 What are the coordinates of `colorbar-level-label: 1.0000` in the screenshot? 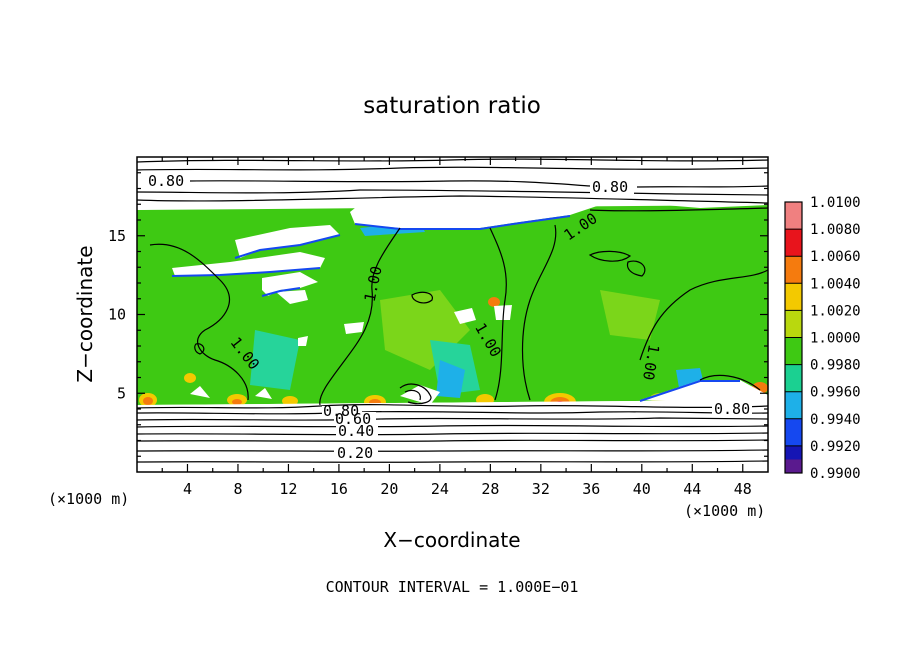 It's located at (835, 339).